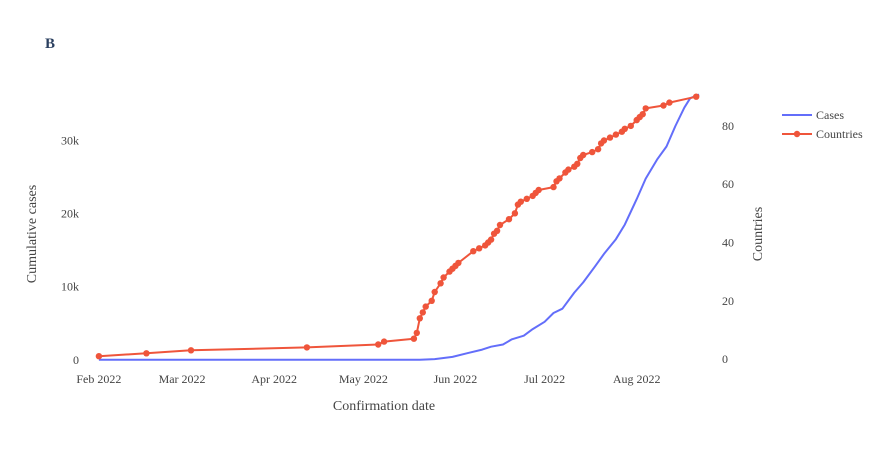 This screenshot has width=880, height=450. What do you see at coordinates (725, 359) in the screenshot?
I see `y-right-tick-label: 0` at bounding box center [725, 359].